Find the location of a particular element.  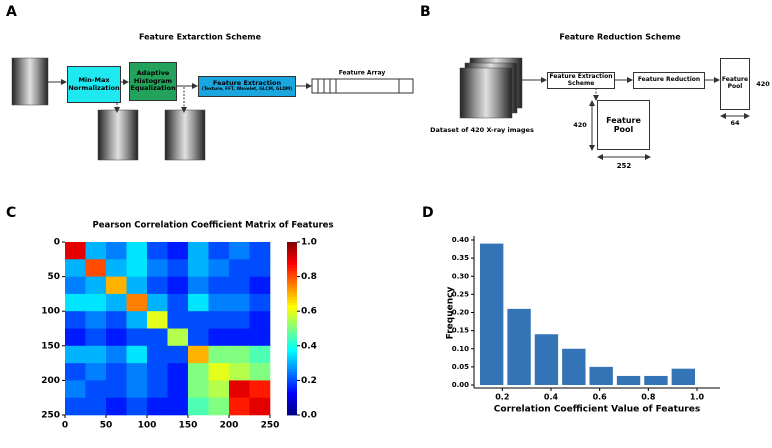

y-tick-label: 0.20 is located at coordinates (460, 313).